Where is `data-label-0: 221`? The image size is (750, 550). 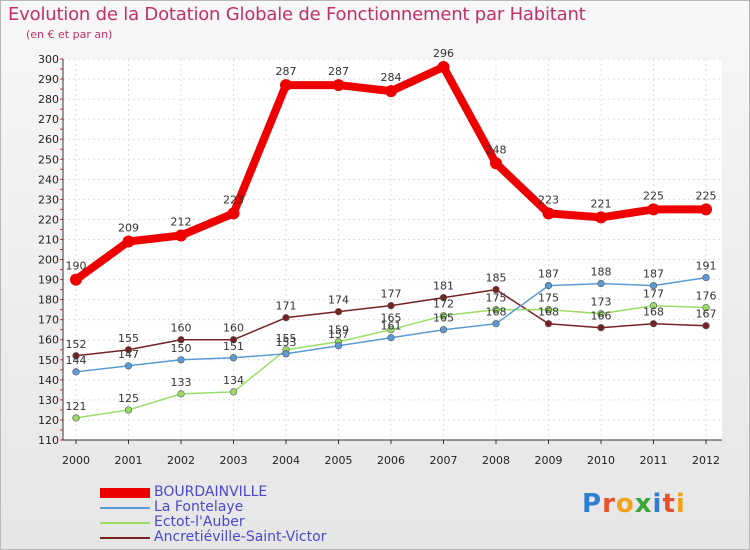 data-label-0: 221 is located at coordinates (601, 203).